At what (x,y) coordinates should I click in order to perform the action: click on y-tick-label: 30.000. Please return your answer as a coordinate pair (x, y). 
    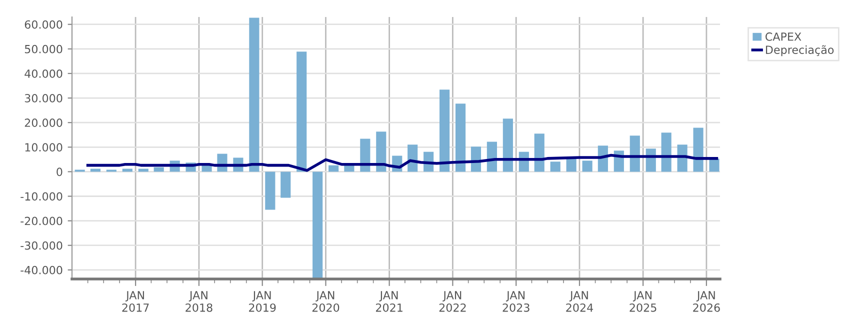
    Looking at the image, I should click on (43, 98).